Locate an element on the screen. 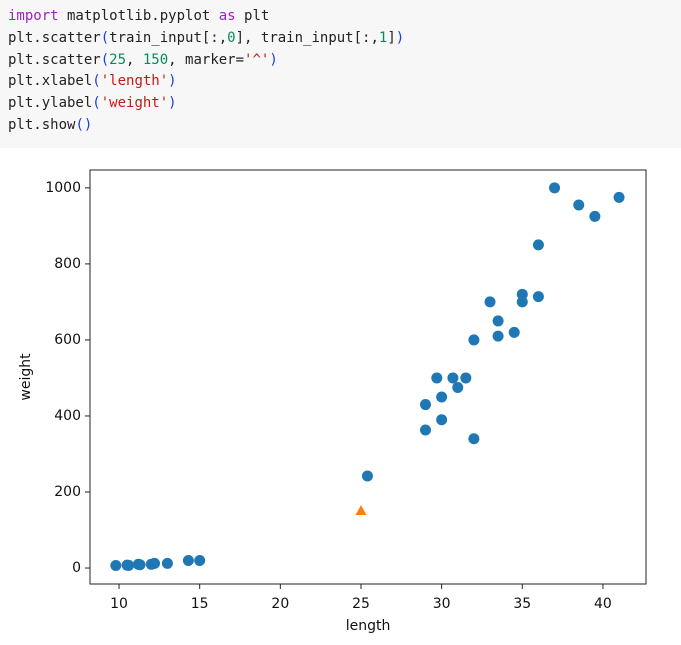 Image resolution: width=681 pixels, height=645 pixels. code-line: plt.show() is located at coordinates (50, 125).